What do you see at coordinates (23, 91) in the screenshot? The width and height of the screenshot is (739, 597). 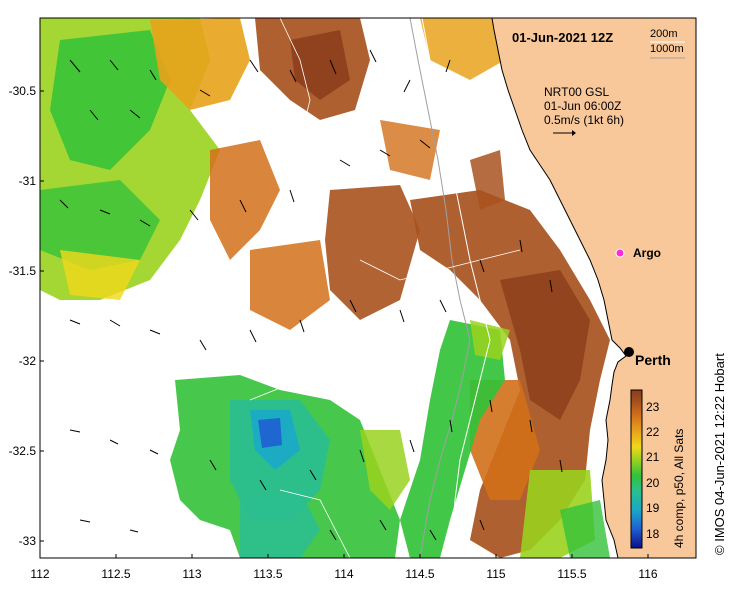 I see `lat-tick-label: -30.5` at bounding box center [23, 91].